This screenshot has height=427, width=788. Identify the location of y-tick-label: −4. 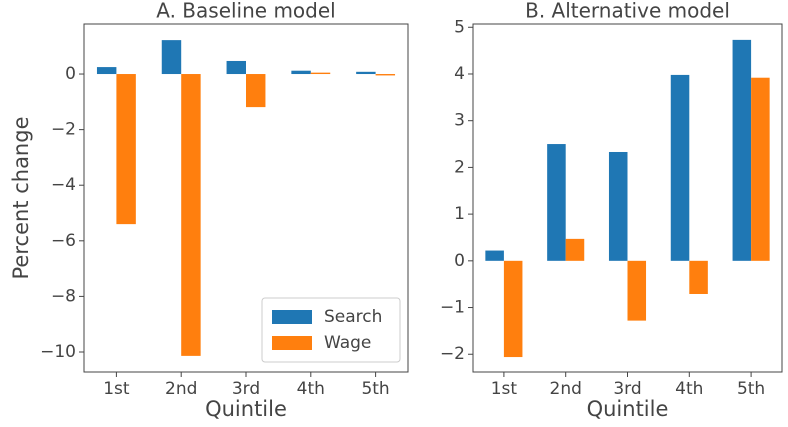
(63, 185).